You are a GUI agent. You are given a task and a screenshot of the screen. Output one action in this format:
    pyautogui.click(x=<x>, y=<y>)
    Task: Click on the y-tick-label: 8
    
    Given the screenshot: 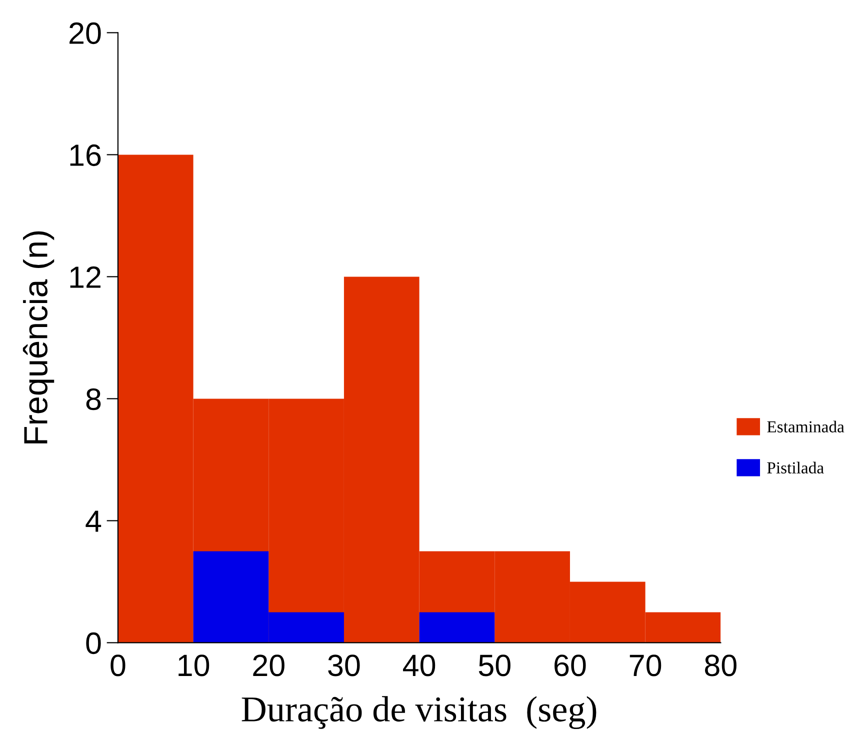 What is the action you would take?
    pyautogui.click(x=93, y=399)
    